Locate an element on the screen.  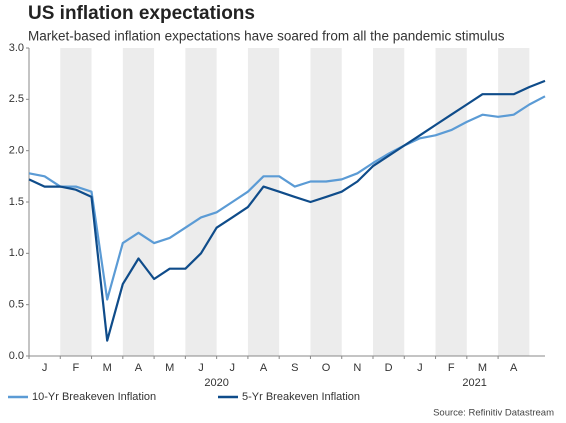
x-tick-label: N is located at coordinates (357, 368).